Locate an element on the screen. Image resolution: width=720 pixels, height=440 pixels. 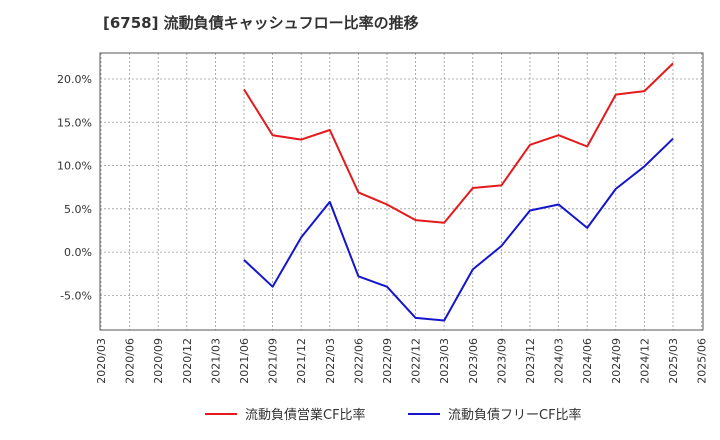
y-tick-label: 20.0% is located at coordinates (74, 79).